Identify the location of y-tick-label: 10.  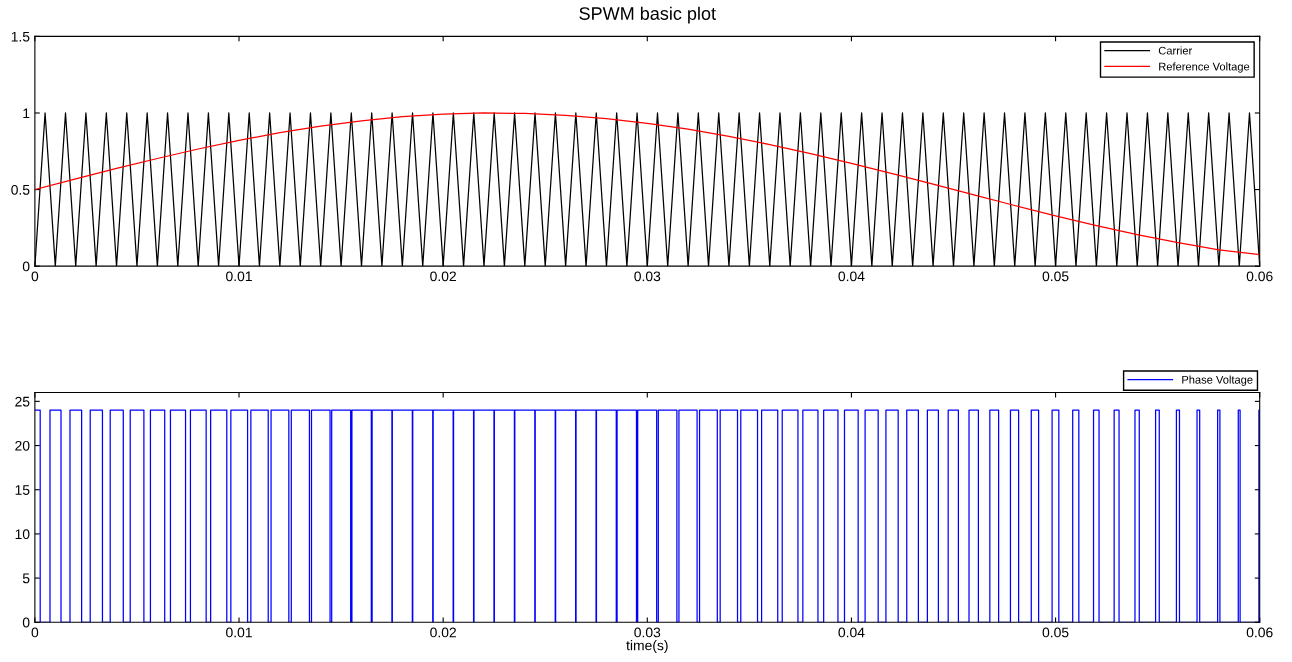
(22, 534).